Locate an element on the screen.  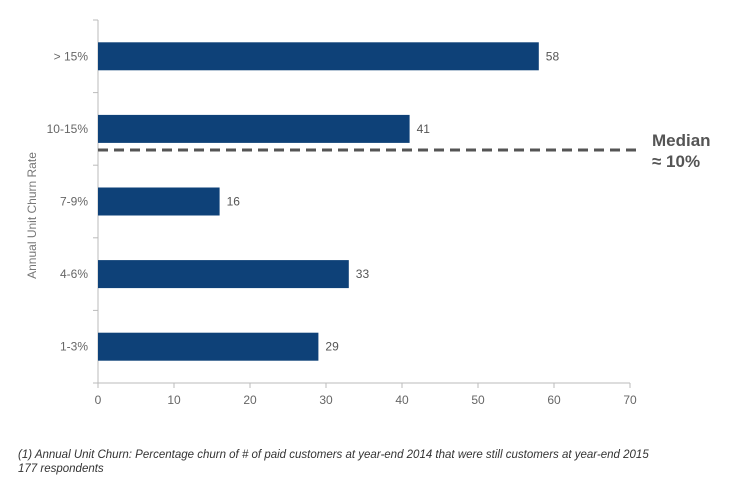
data-label: 41 is located at coordinates (424, 129).